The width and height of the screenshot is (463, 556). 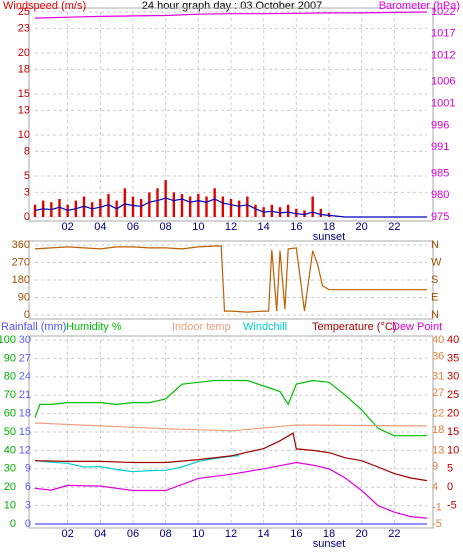 I want to click on y-tick-label: 980, so click(x=440, y=195).